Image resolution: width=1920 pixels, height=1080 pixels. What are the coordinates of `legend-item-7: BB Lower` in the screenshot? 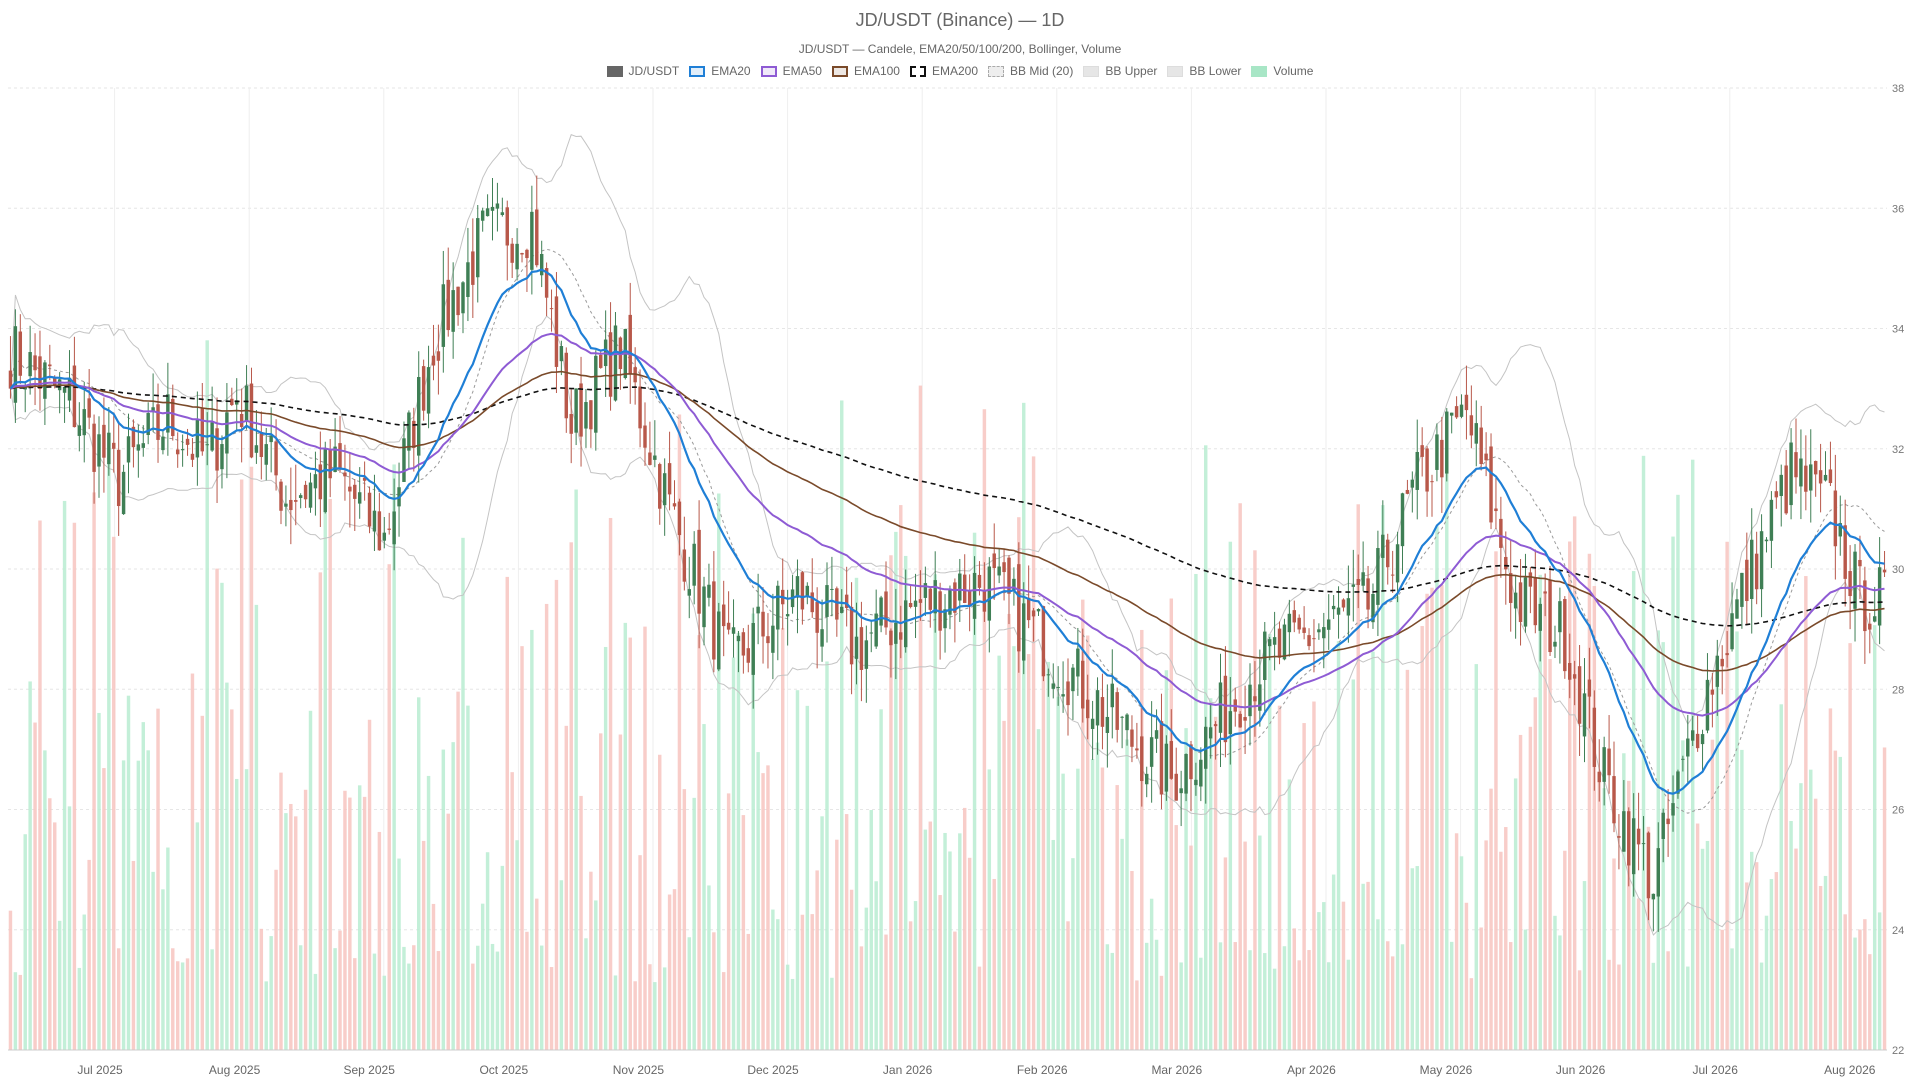 It's located at (1204, 71).